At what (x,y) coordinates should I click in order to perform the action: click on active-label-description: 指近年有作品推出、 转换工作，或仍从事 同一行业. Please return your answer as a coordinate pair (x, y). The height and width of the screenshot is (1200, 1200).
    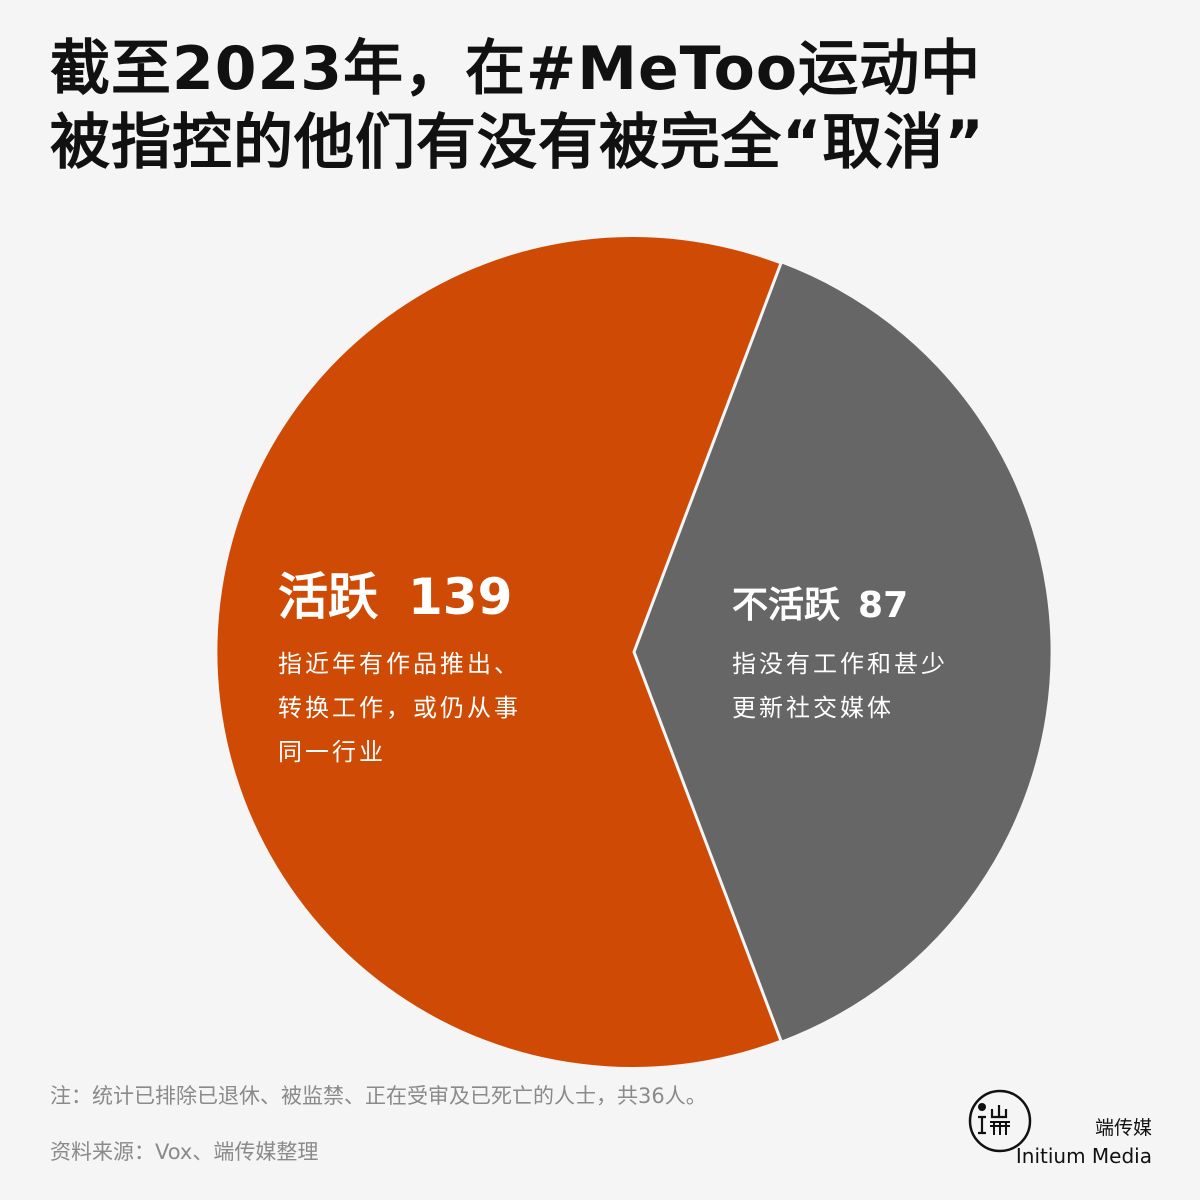
    Looking at the image, I should click on (428, 708).